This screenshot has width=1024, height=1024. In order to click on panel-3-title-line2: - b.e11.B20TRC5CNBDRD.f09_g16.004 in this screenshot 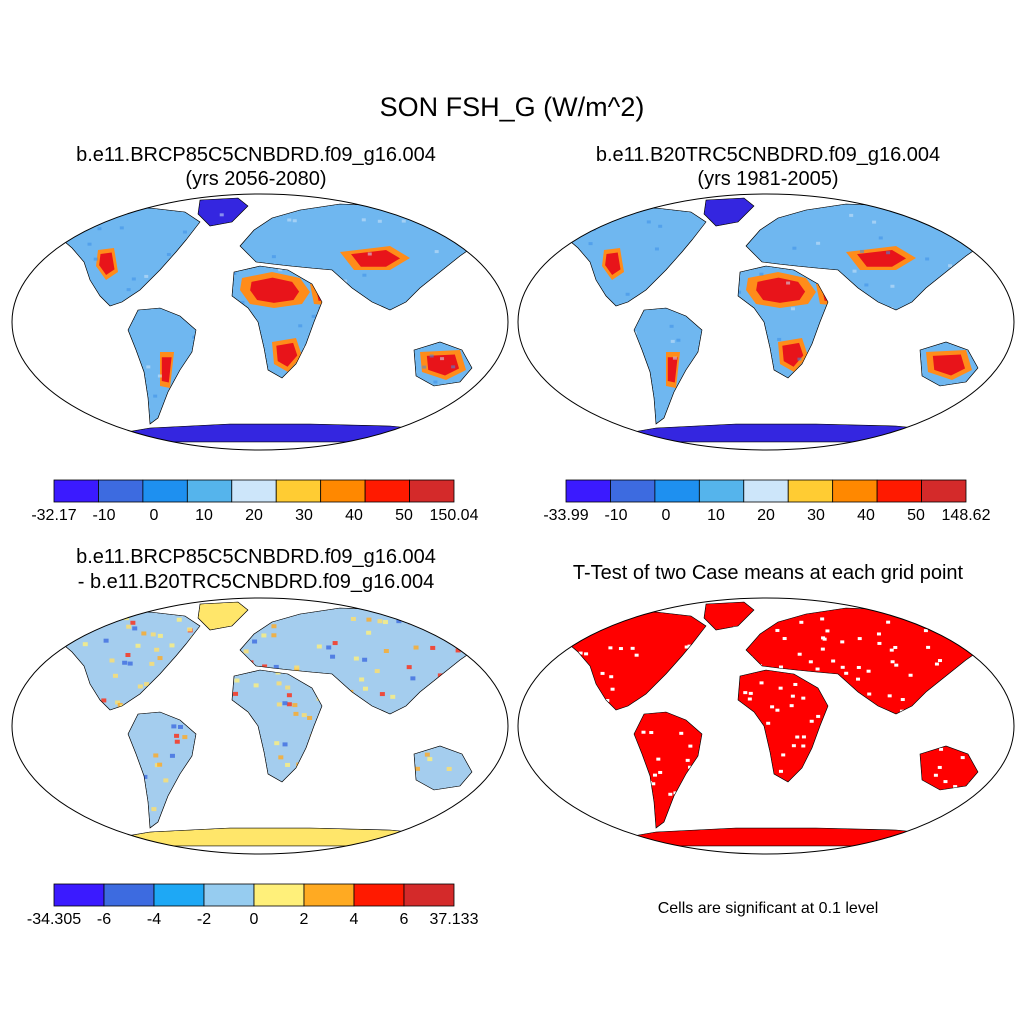, I will do `click(256, 582)`.